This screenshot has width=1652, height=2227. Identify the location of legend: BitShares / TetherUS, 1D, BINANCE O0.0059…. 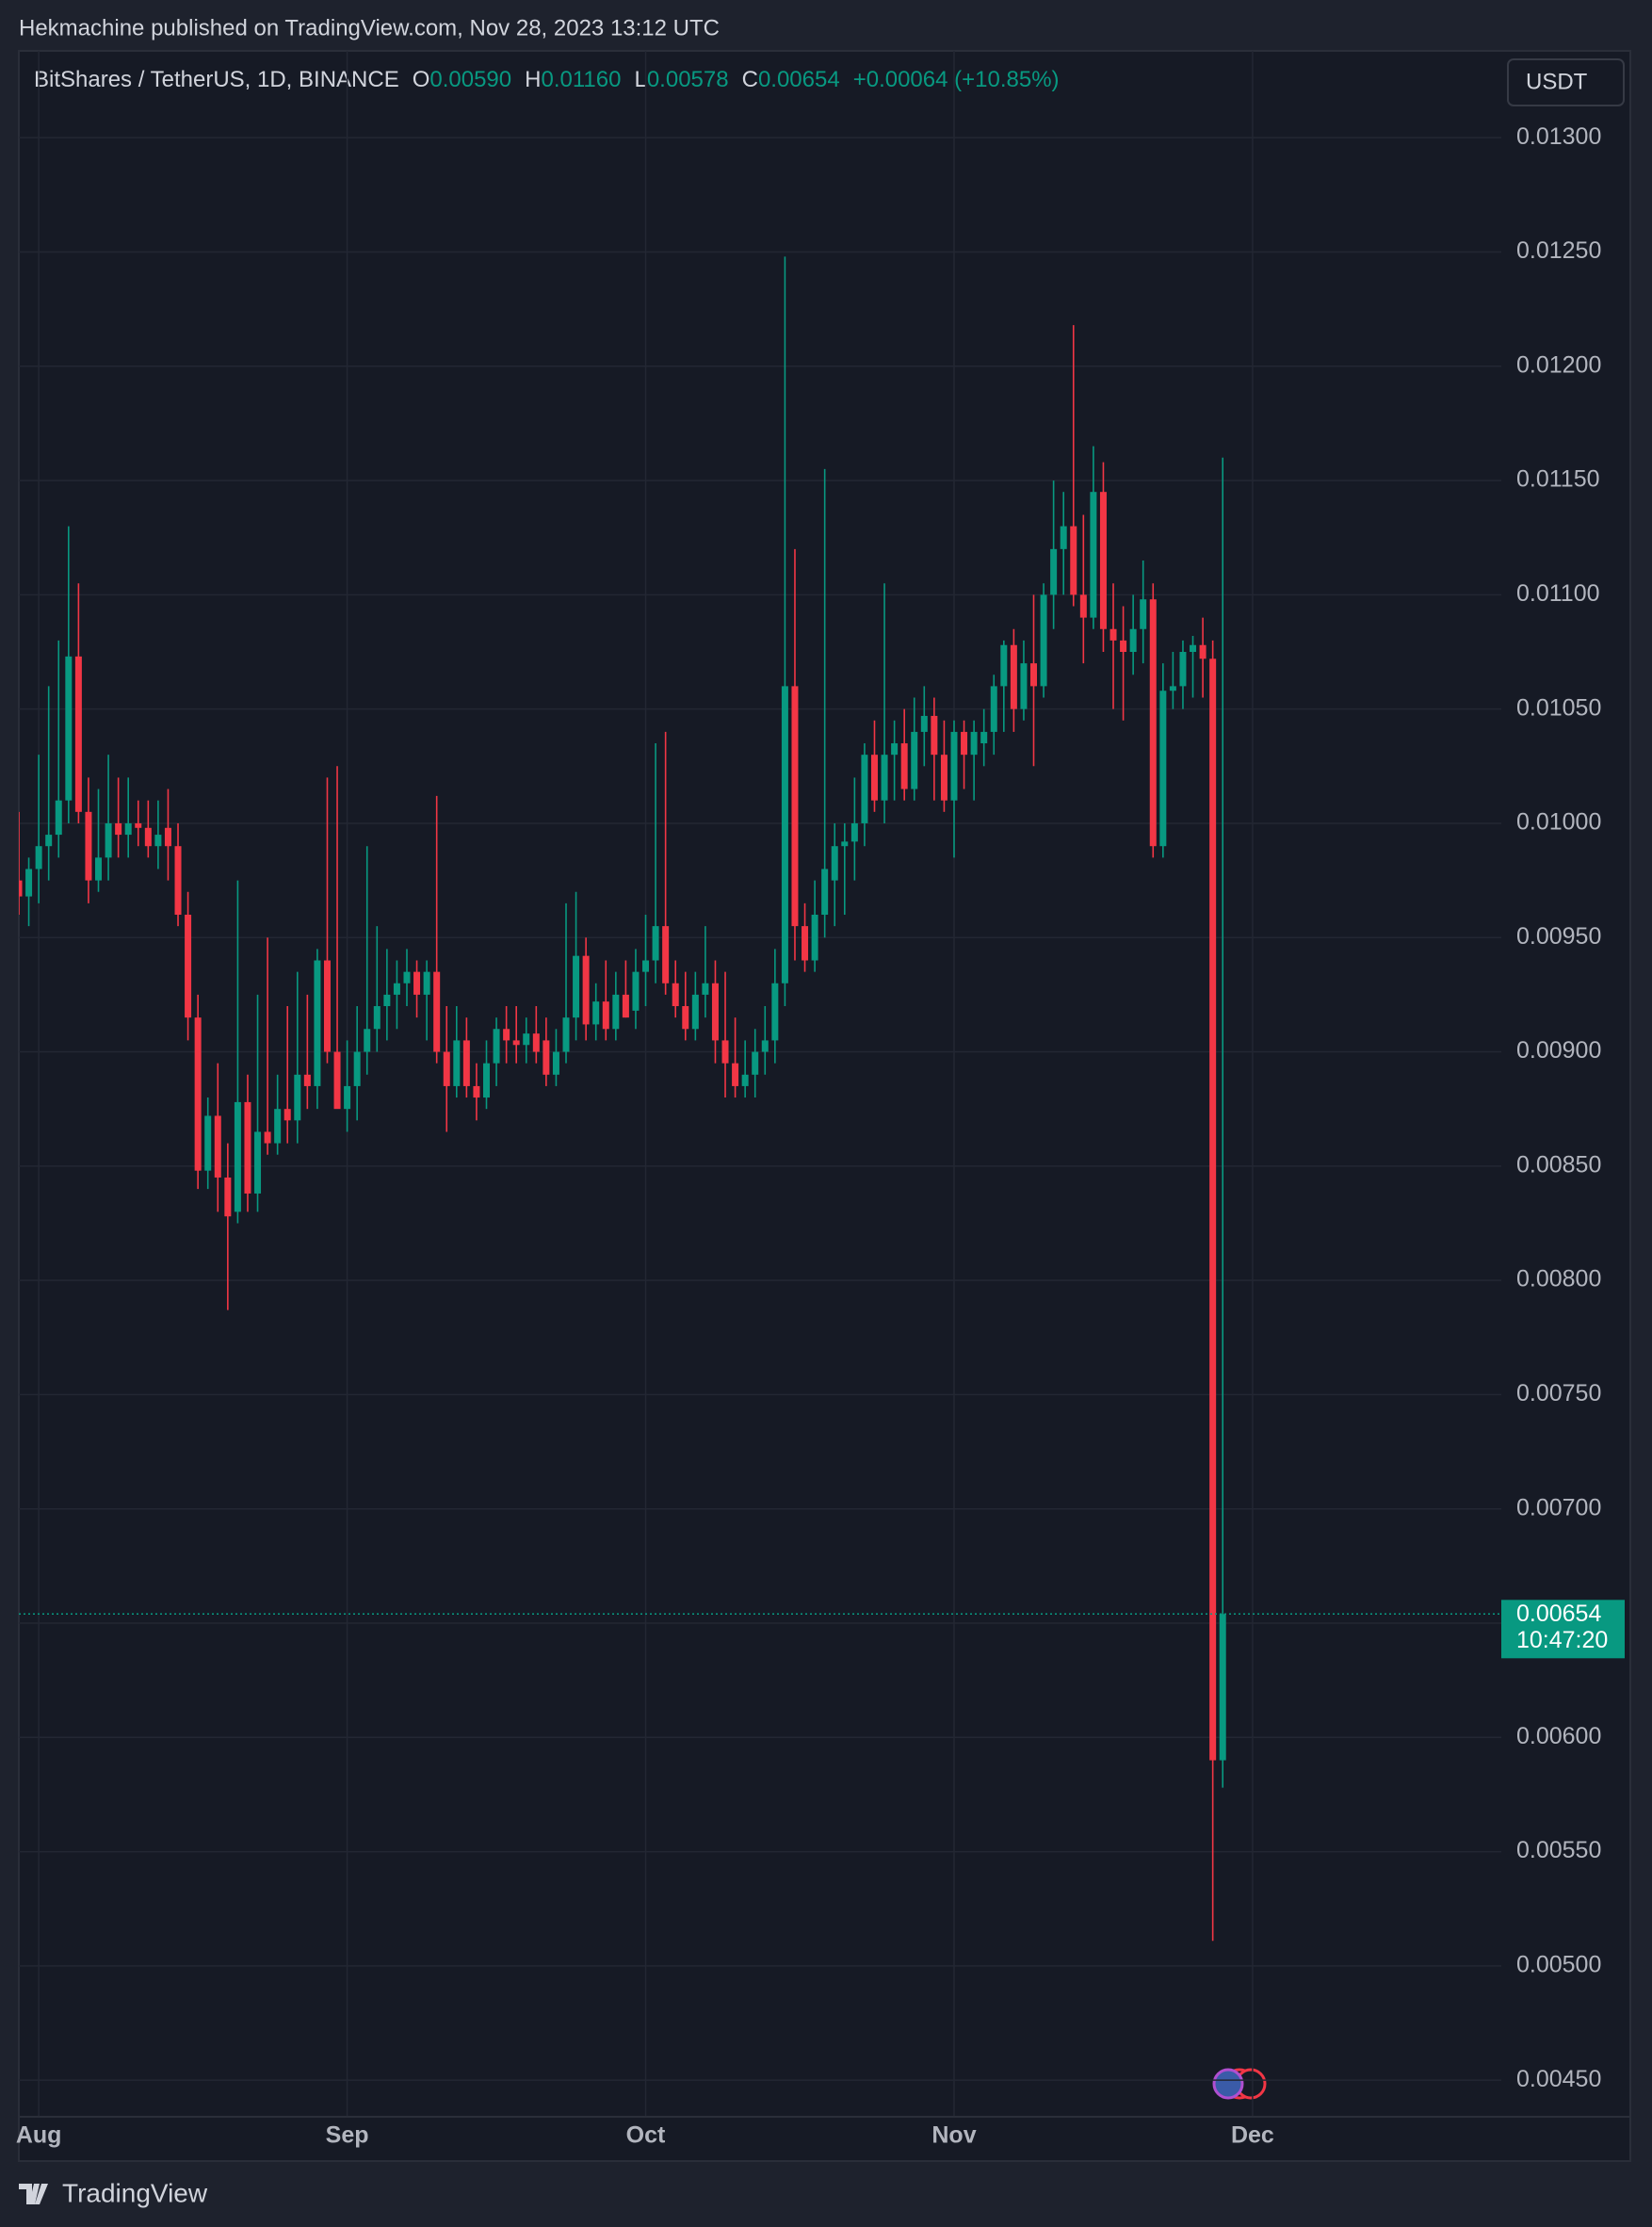
(547, 79).